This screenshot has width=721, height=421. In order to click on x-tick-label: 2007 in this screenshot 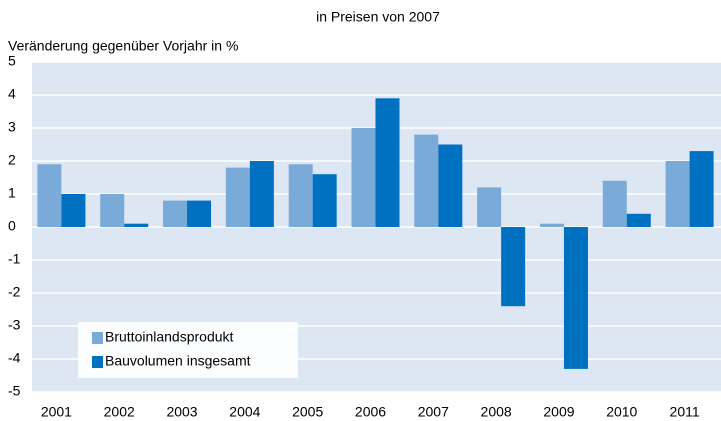, I will do `click(433, 412)`.